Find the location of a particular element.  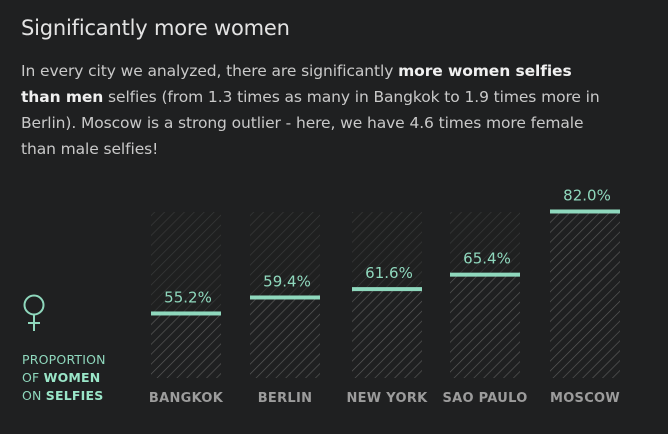

category-label: MOSCOW is located at coordinates (585, 398).